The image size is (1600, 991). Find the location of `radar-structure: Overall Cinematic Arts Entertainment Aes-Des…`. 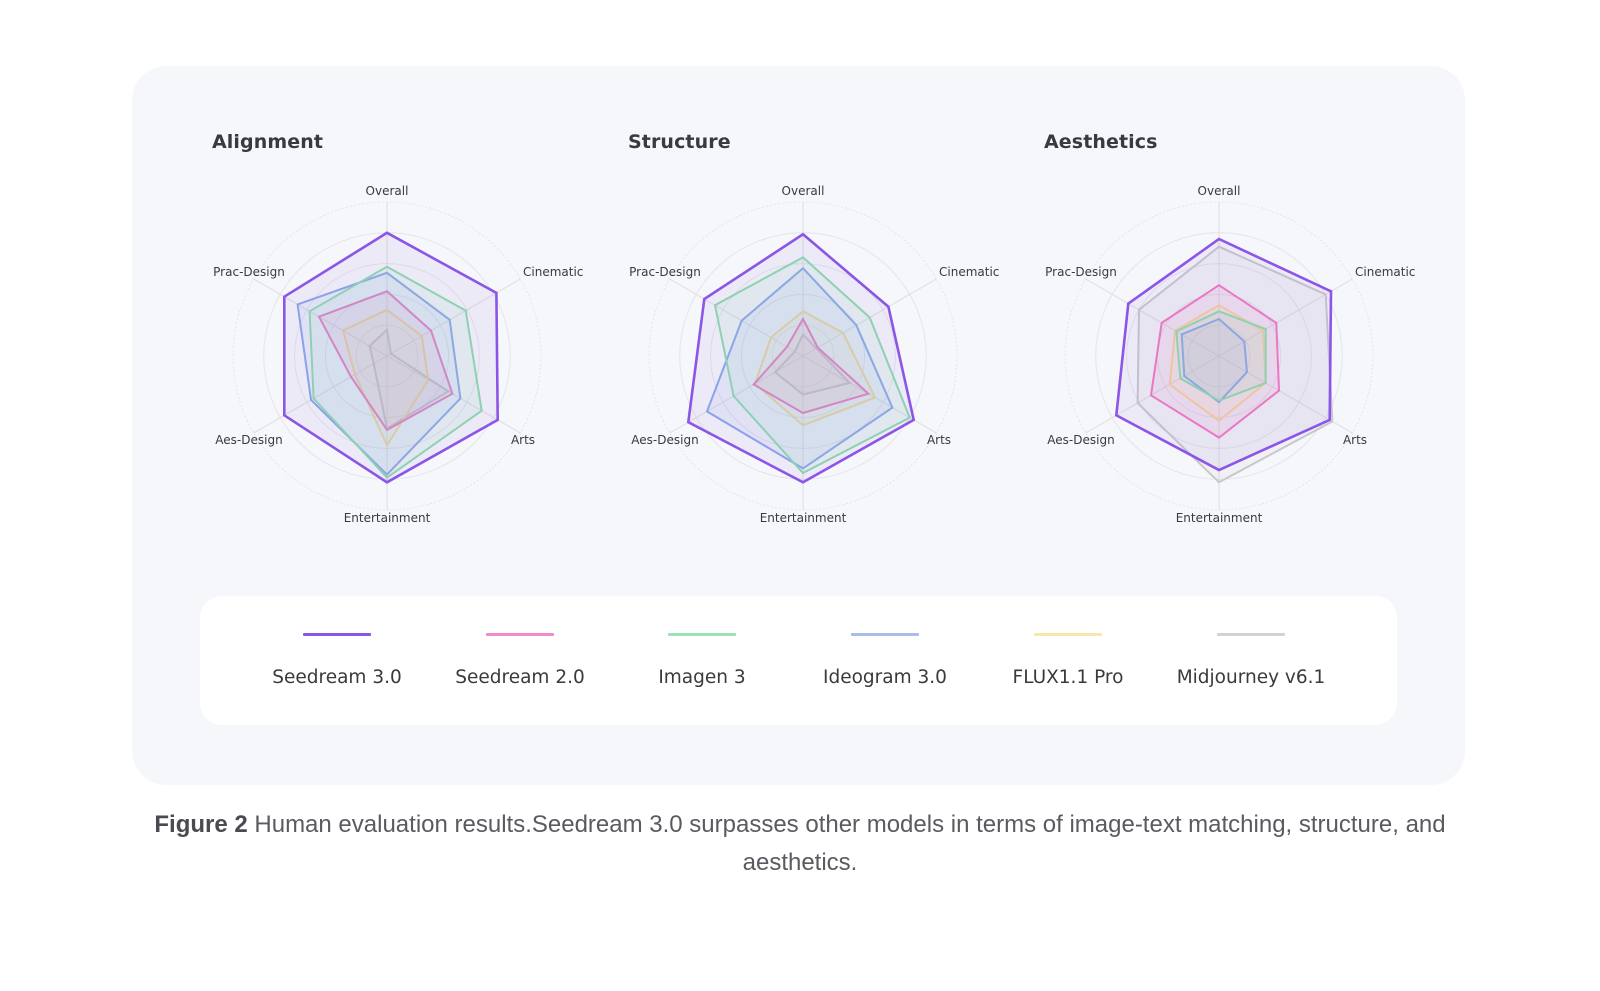

radar-structure: Overall Cinematic Arts Entertainment Aes-Des… is located at coordinates (814, 354).